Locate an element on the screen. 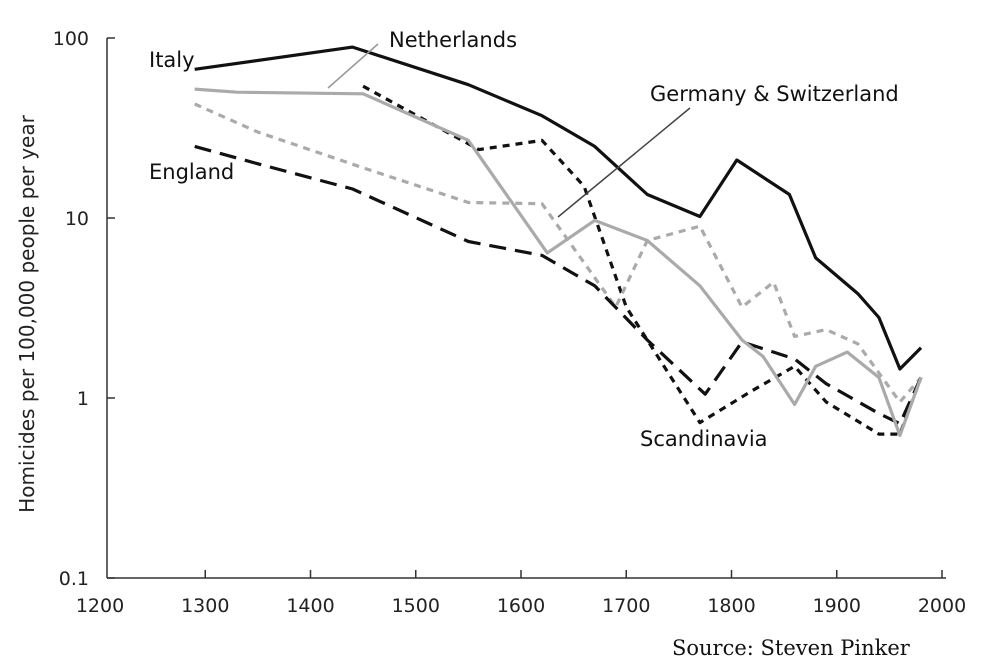 This screenshot has width=989, height=668. x-tick-label: 1600 is located at coordinates (521, 606).